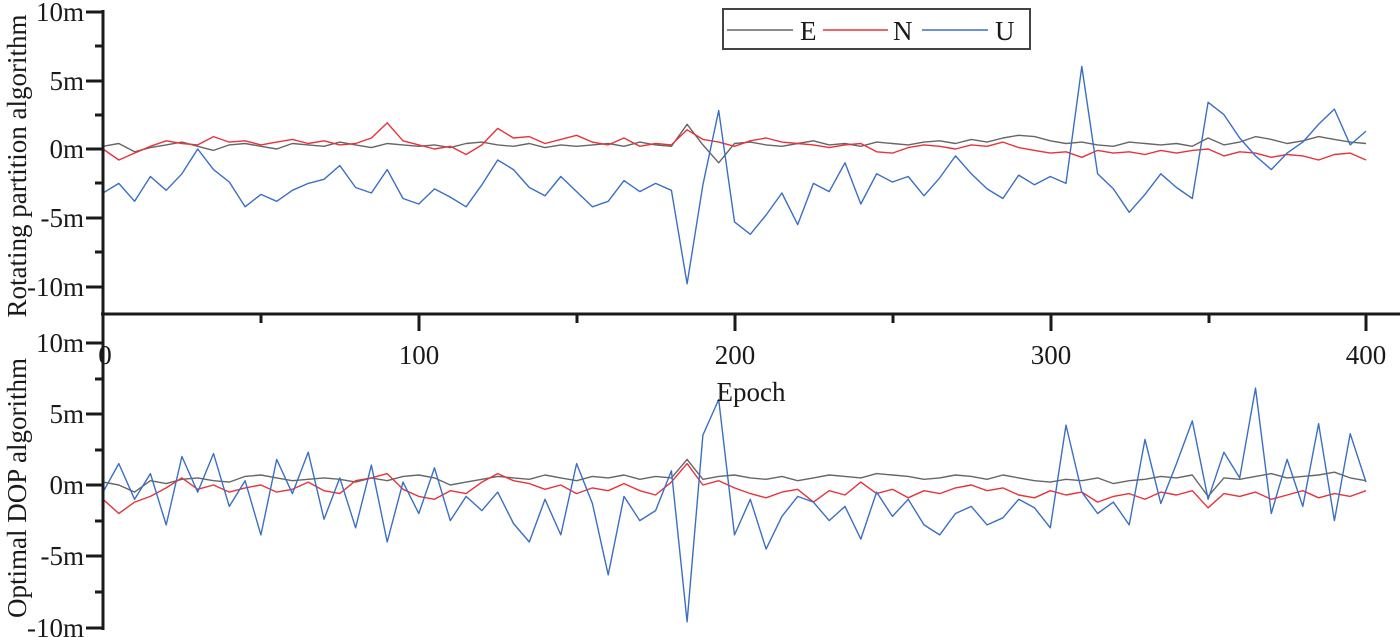 The height and width of the screenshot is (637, 1400). Describe the element at coordinates (17, 166) in the screenshot. I see `top-y-axis-title: Rotating partition algorithm` at that location.